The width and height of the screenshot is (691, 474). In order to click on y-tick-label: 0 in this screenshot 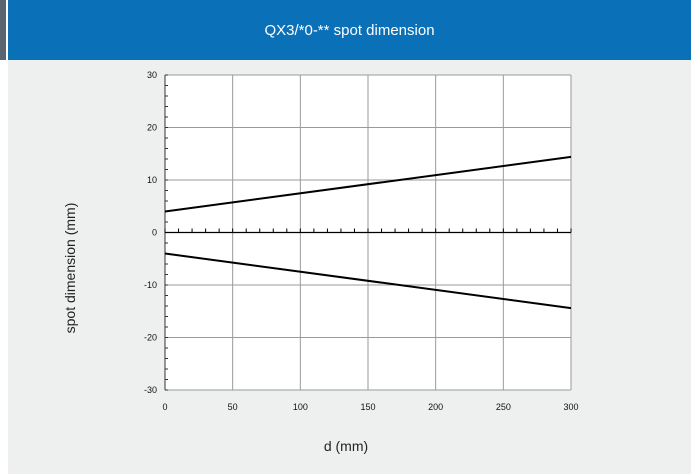, I will do `click(154, 233)`.